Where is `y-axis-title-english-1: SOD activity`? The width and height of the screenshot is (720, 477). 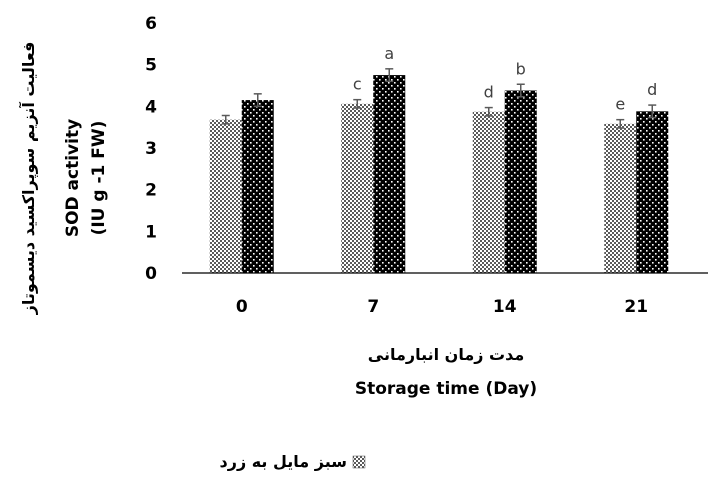
y-axis-title-english-1: SOD activity is located at coordinates (73, 178).